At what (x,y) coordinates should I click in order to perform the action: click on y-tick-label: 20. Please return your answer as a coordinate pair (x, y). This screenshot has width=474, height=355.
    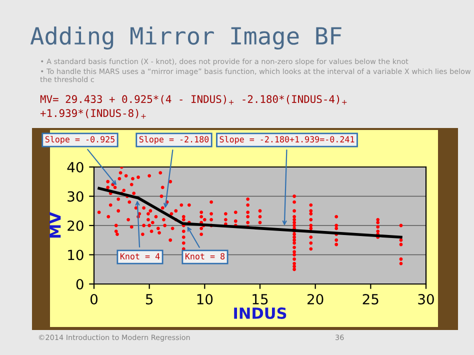
    Looking at the image, I should click on (76, 225).